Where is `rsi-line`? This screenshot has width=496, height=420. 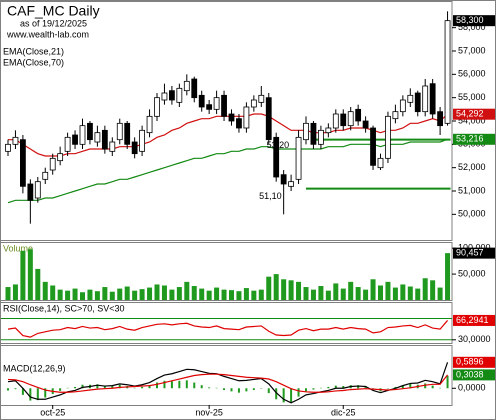
rsi-line is located at coordinates (228, 329).